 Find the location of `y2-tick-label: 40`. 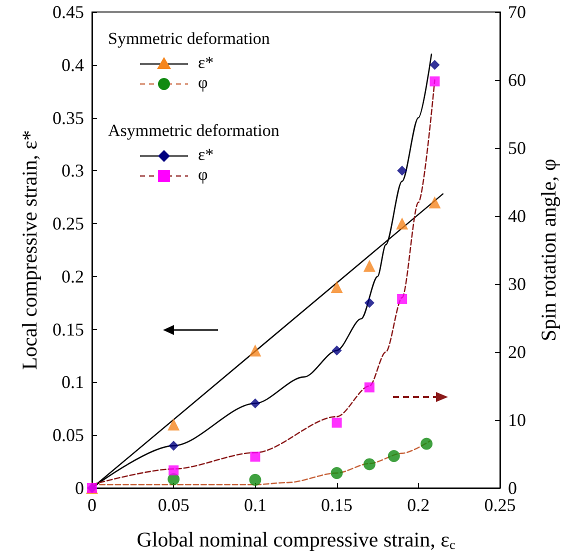

y2-tick-label: 40 is located at coordinates (517, 216).